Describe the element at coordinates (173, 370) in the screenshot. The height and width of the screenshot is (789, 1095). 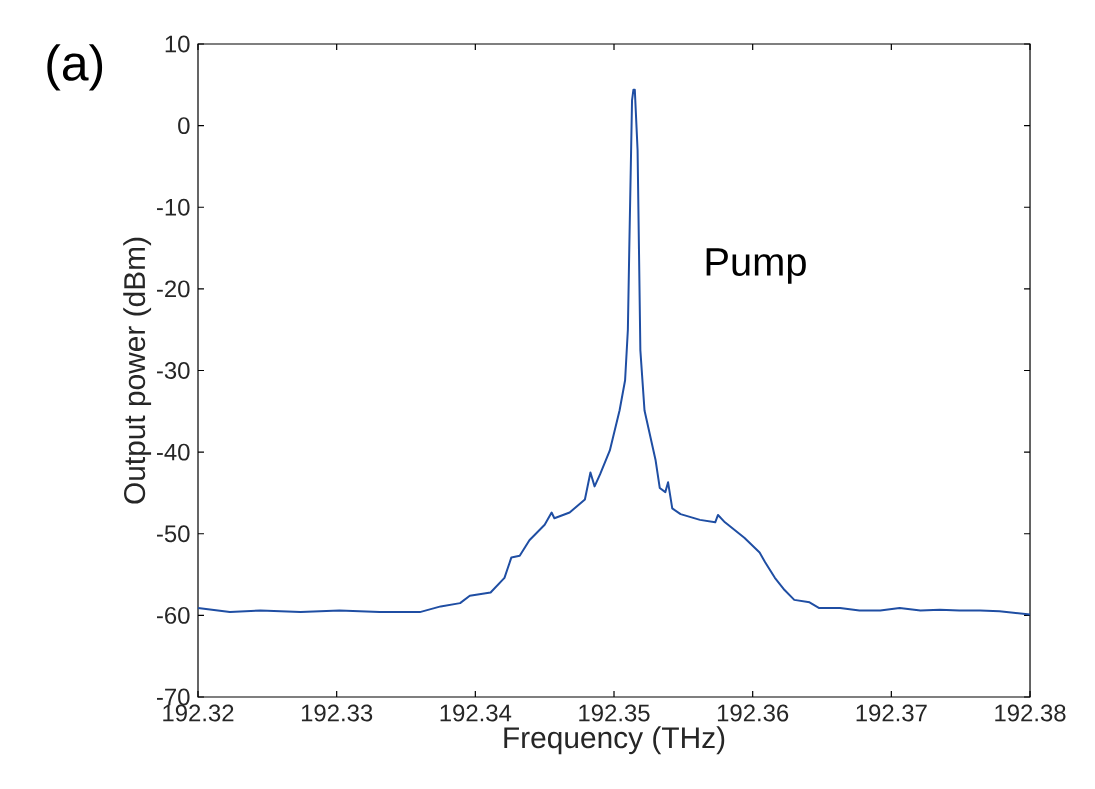
I see `y-tick-label: -30` at that location.